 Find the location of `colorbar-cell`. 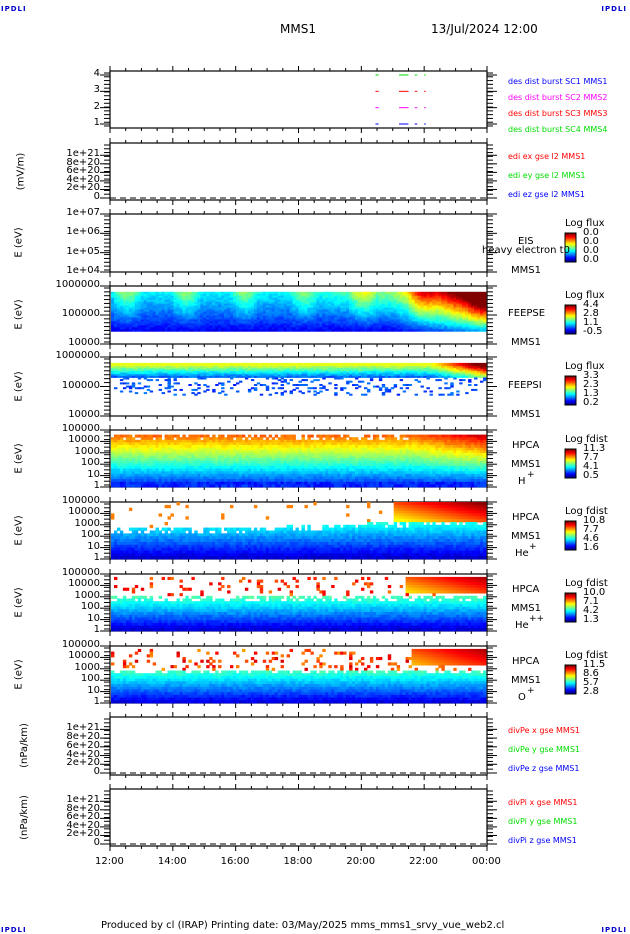

colorbar-cell is located at coordinates (570, 247).